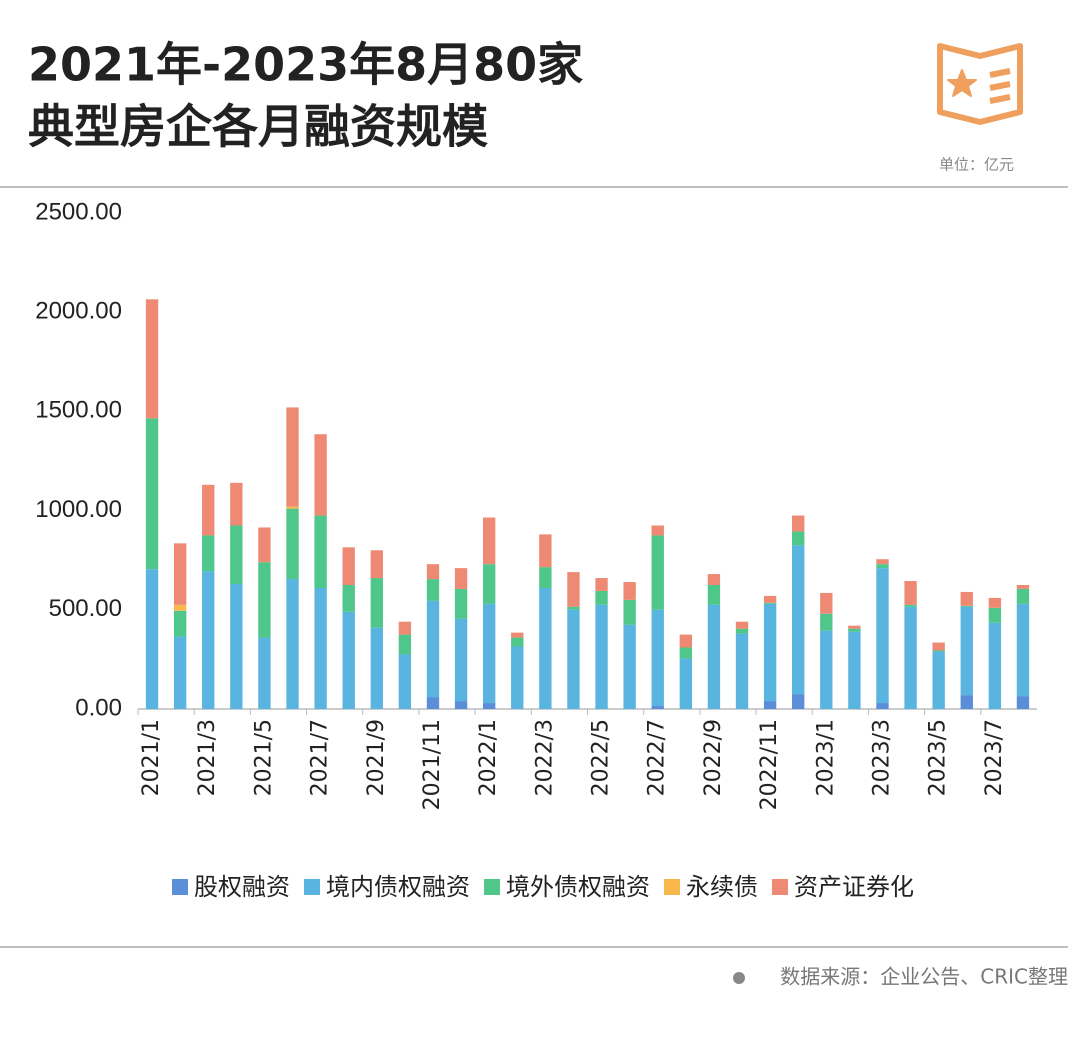  Describe the element at coordinates (713, 757) in the screenshot. I see `x-tick-label: 2022/9` at that location.